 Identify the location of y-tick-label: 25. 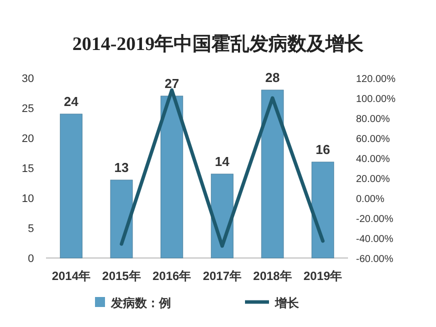
(28, 109).